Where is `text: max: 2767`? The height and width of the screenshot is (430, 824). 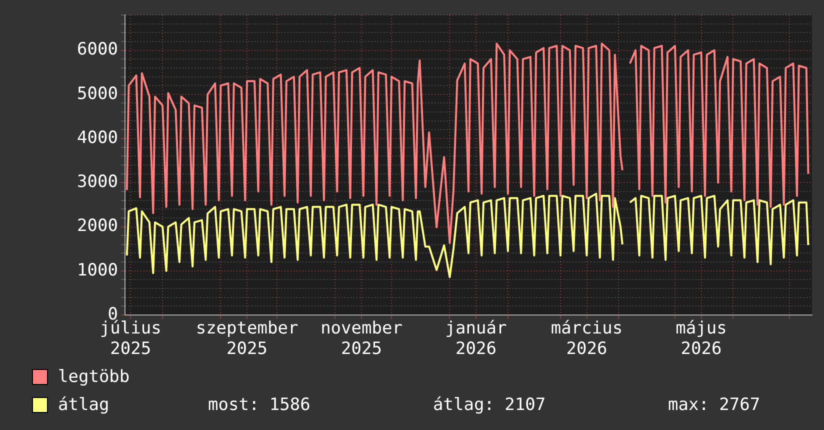
text: max: 2767 is located at coordinates (714, 405).